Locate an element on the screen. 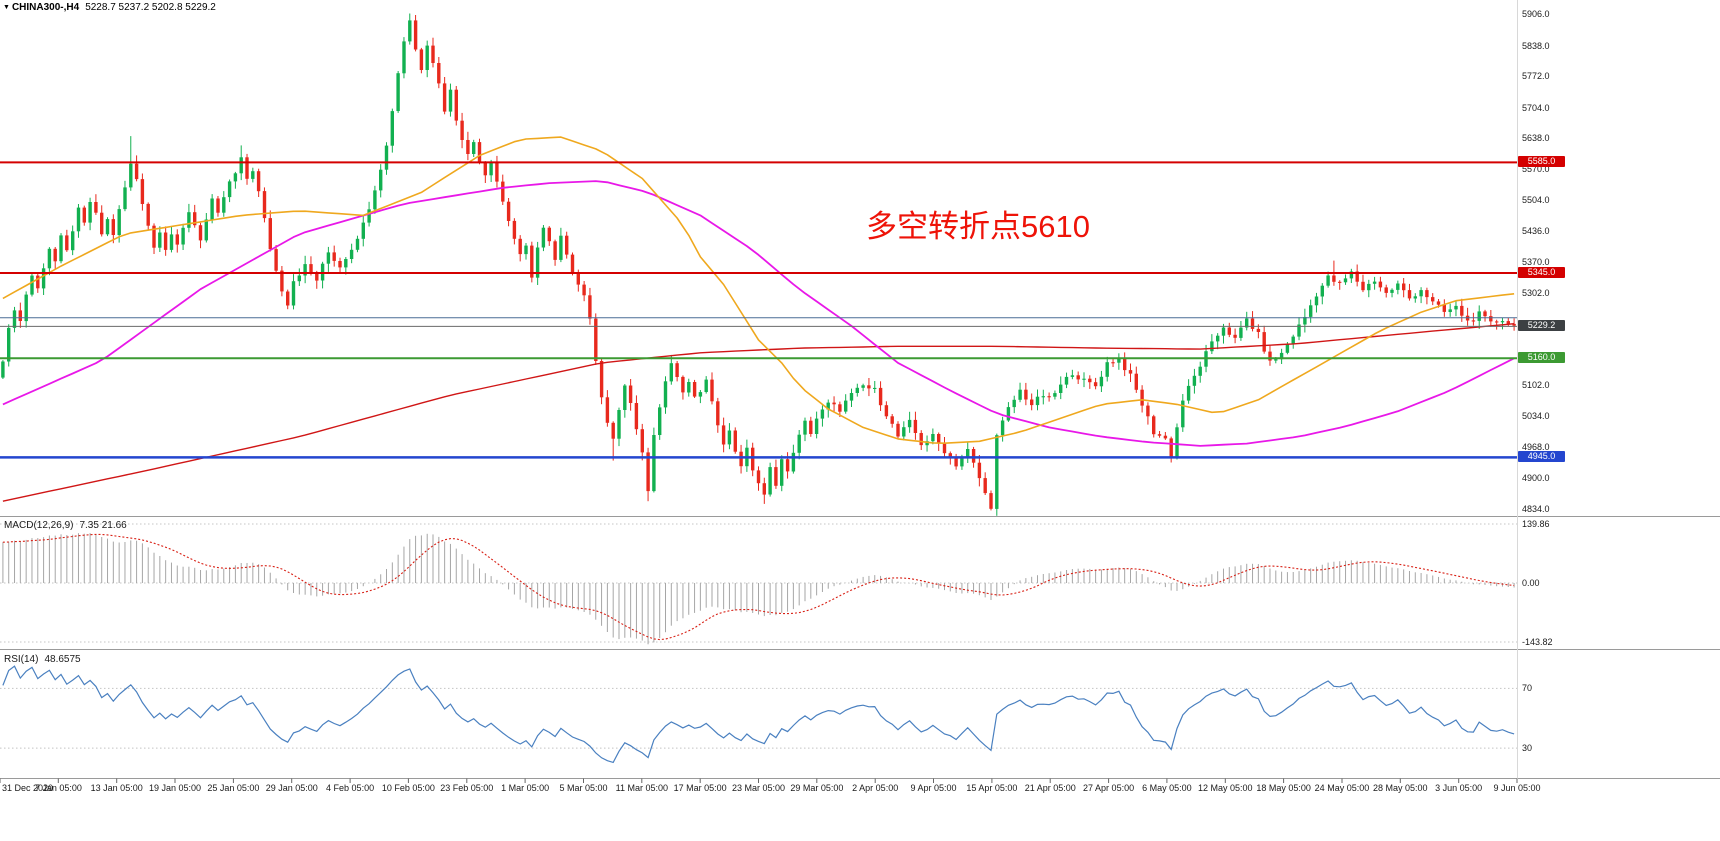 The height and width of the screenshot is (841, 1720). rsi-line is located at coordinates (758, 714).